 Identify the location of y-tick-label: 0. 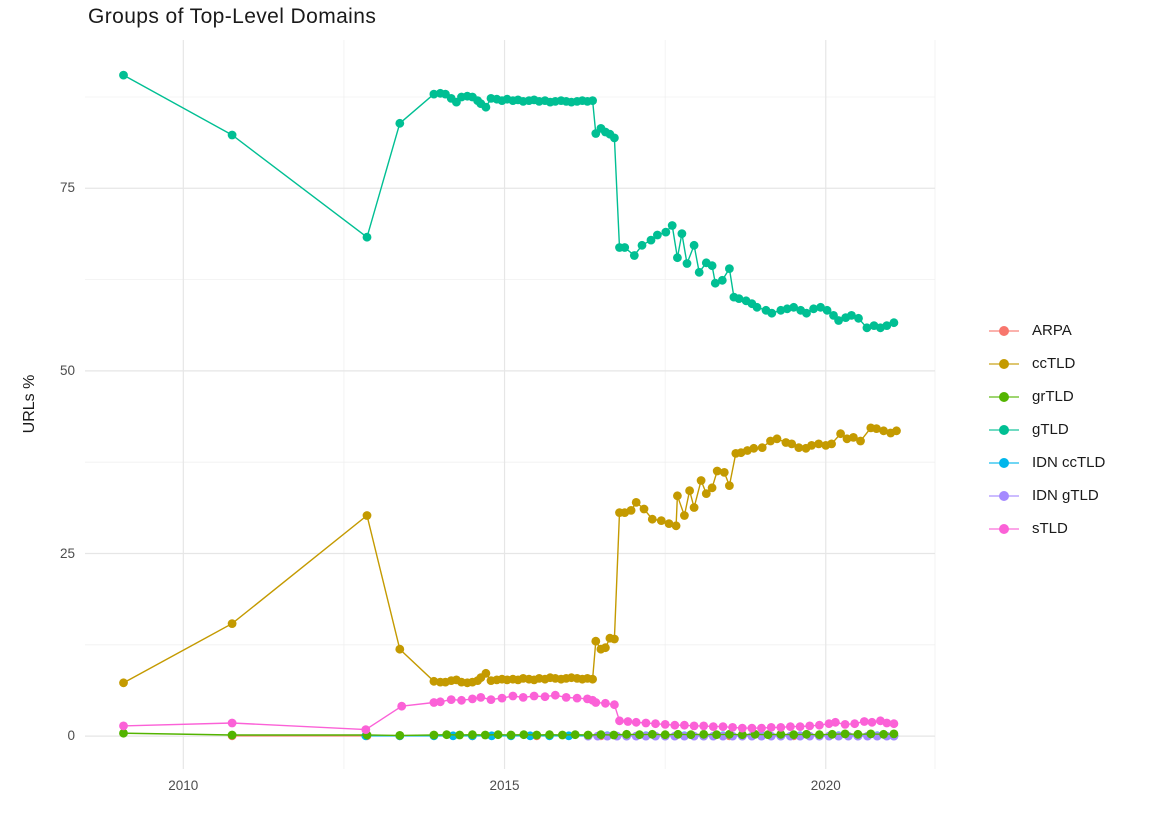
(71, 736).